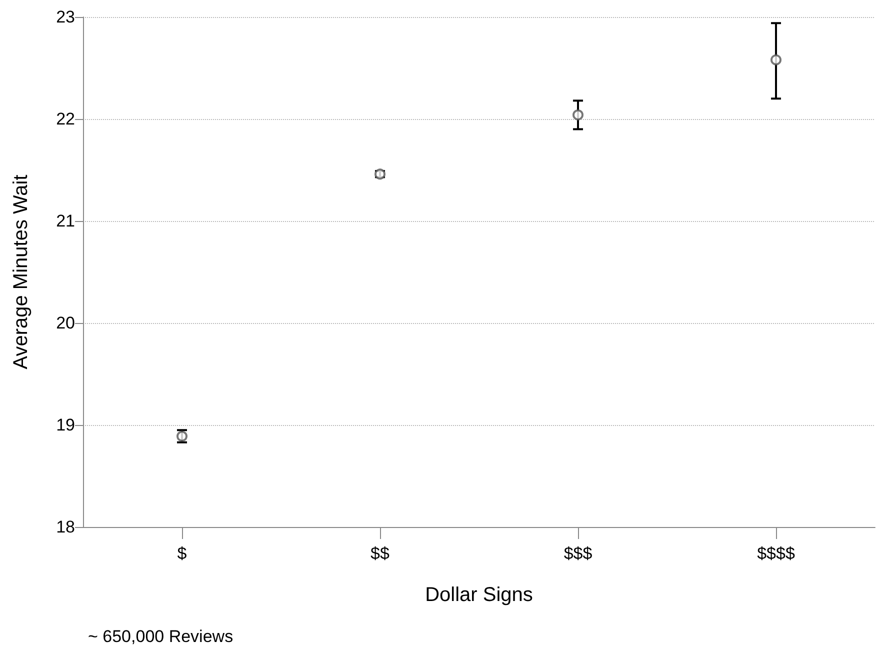 The height and width of the screenshot is (655, 895). Describe the element at coordinates (776, 553) in the screenshot. I see `x-tick-label: $$$$` at that location.